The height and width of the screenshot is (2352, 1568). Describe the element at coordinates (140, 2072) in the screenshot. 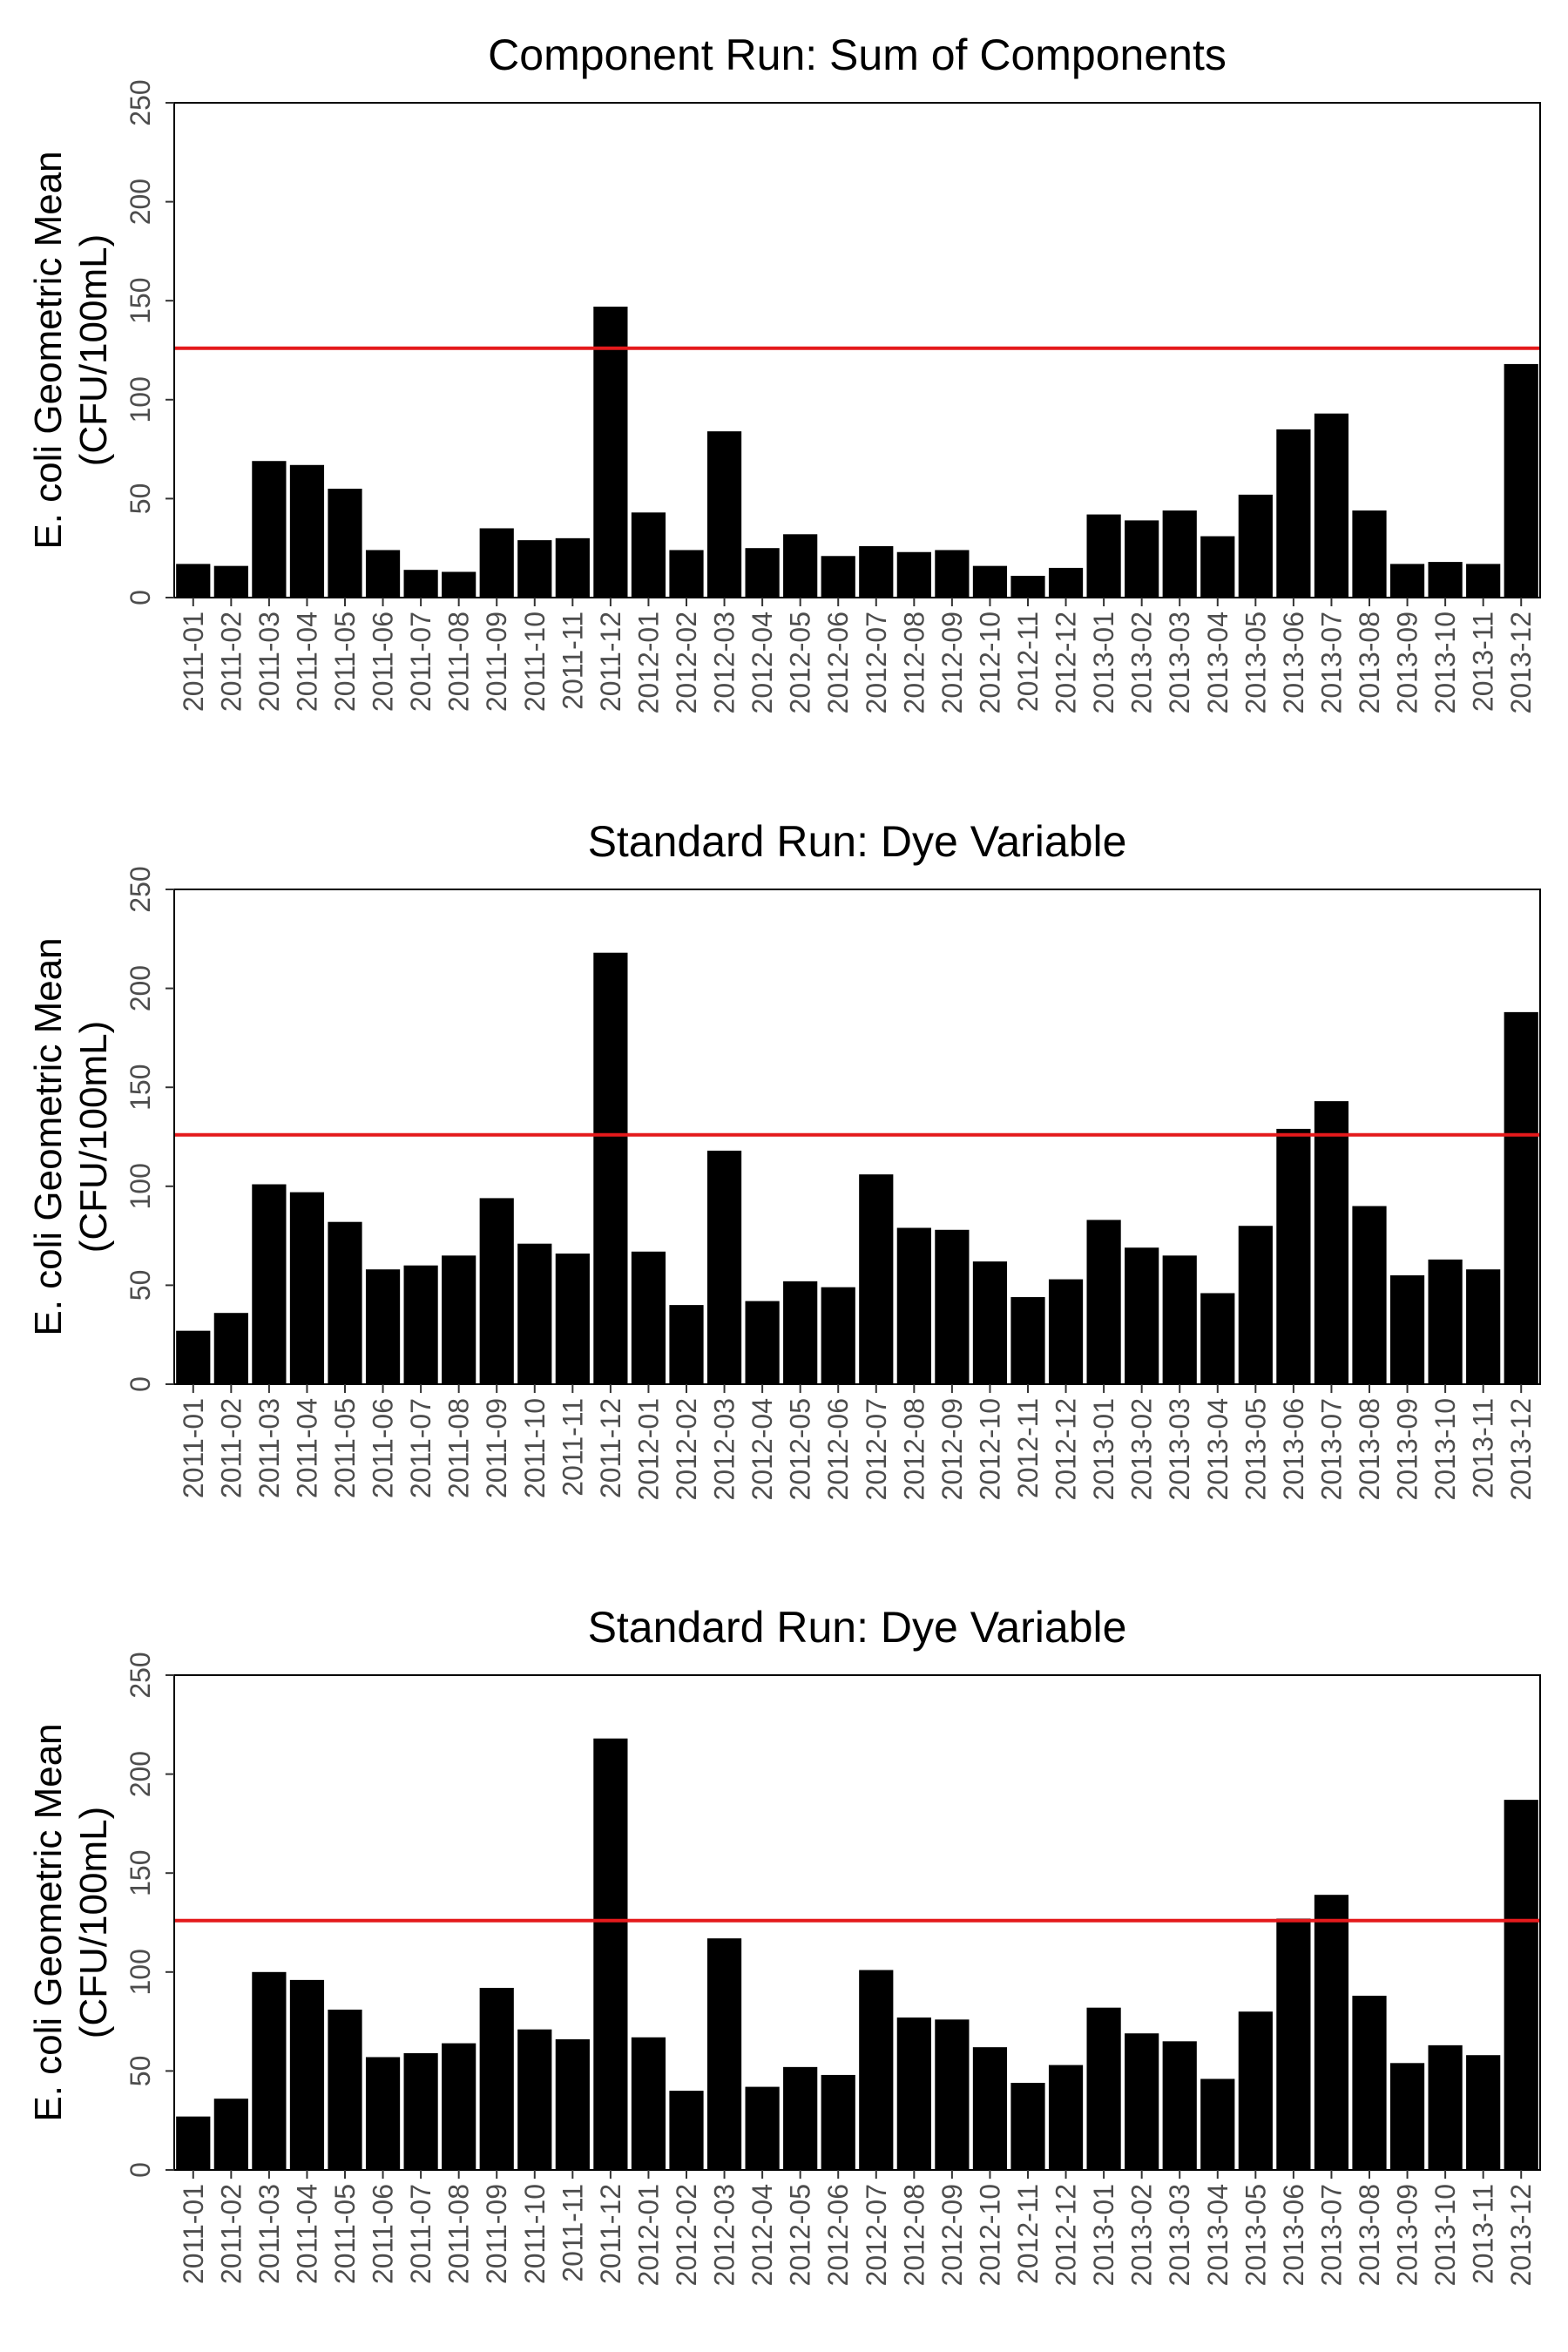

I see `y-tick-label: 50` at that location.